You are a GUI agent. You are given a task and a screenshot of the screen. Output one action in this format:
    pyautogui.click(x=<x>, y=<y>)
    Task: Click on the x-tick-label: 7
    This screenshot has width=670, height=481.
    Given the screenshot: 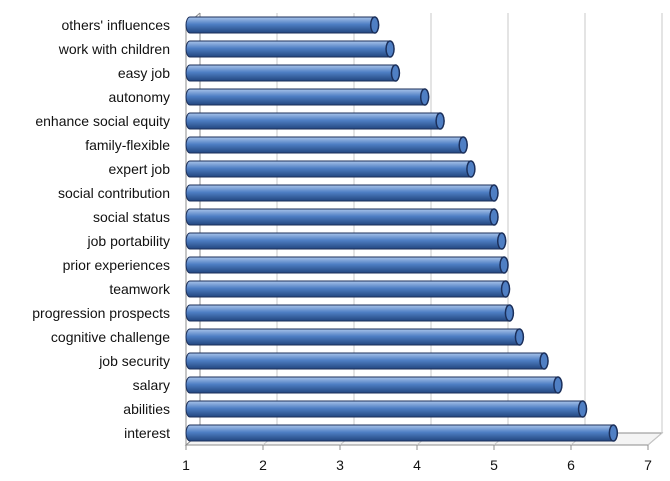 What is the action you would take?
    pyautogui.click(x=648, y=465)
    